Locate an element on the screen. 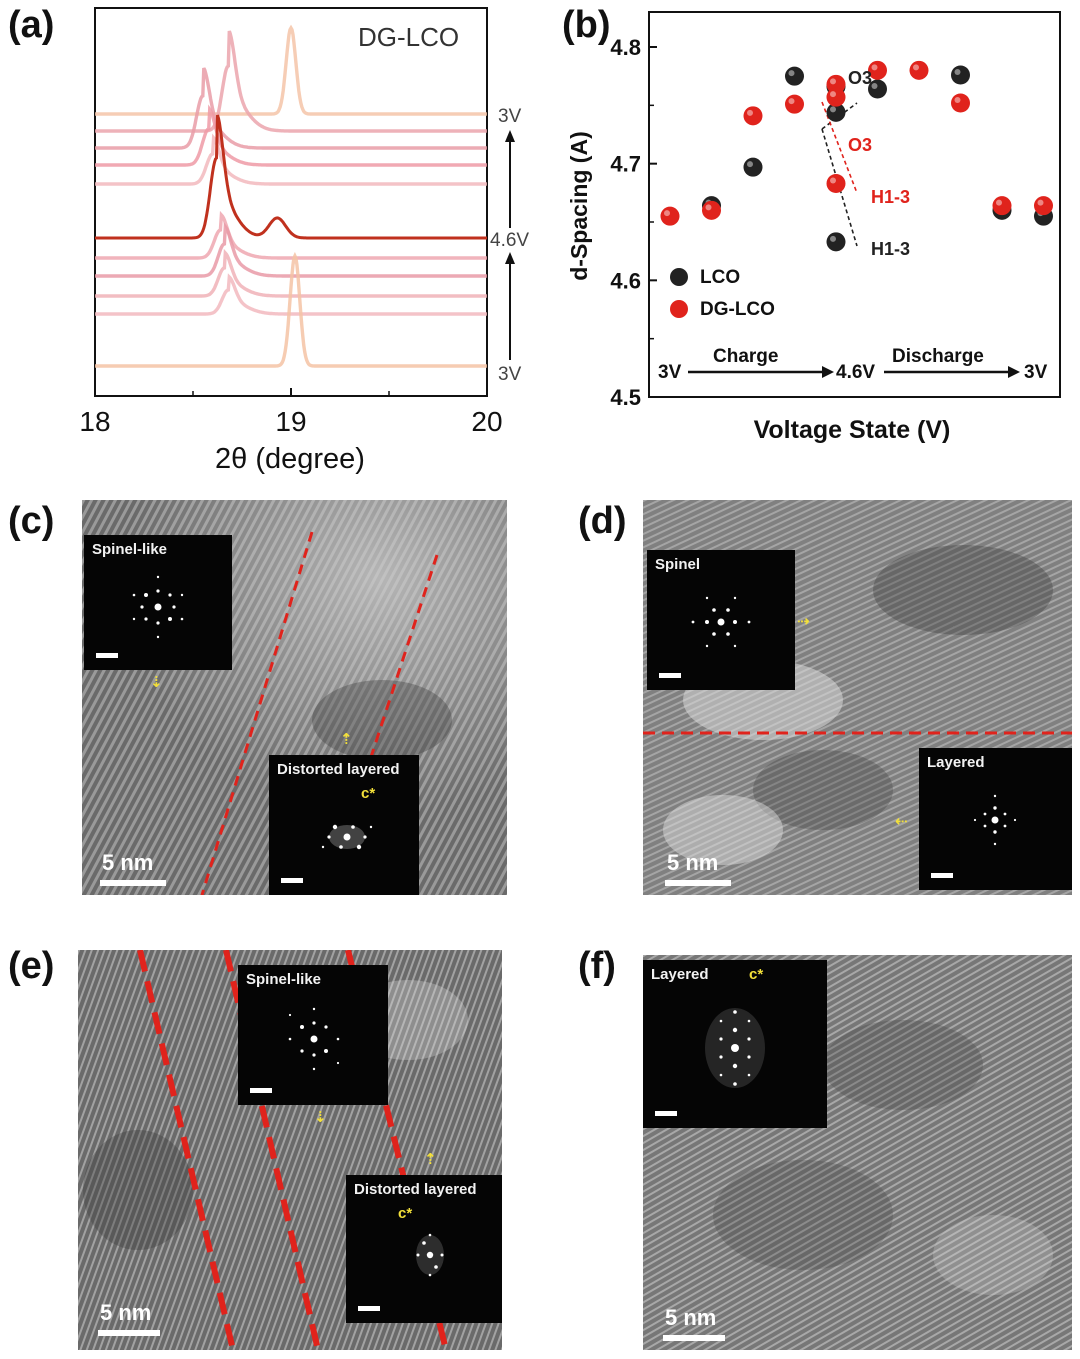 The width and height of the screenshot is (1080, 1359). y-tick-label: 4.5 is located at coordinates (625, 397).